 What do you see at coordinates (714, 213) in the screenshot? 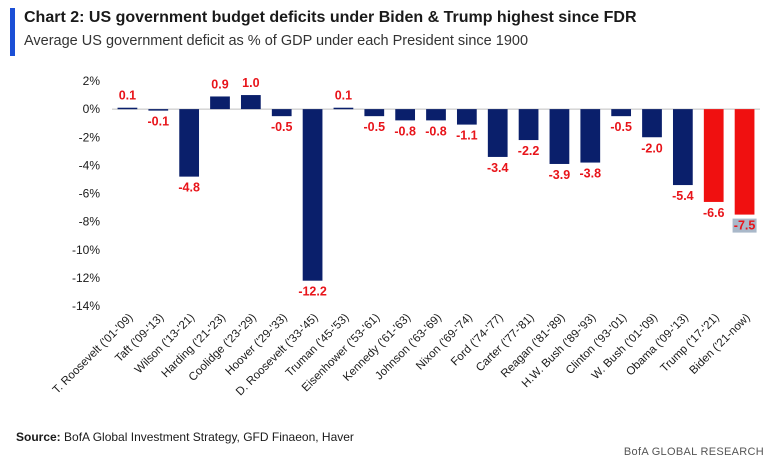
I see `data-label: -6.6` at bounding box center [714, 213].